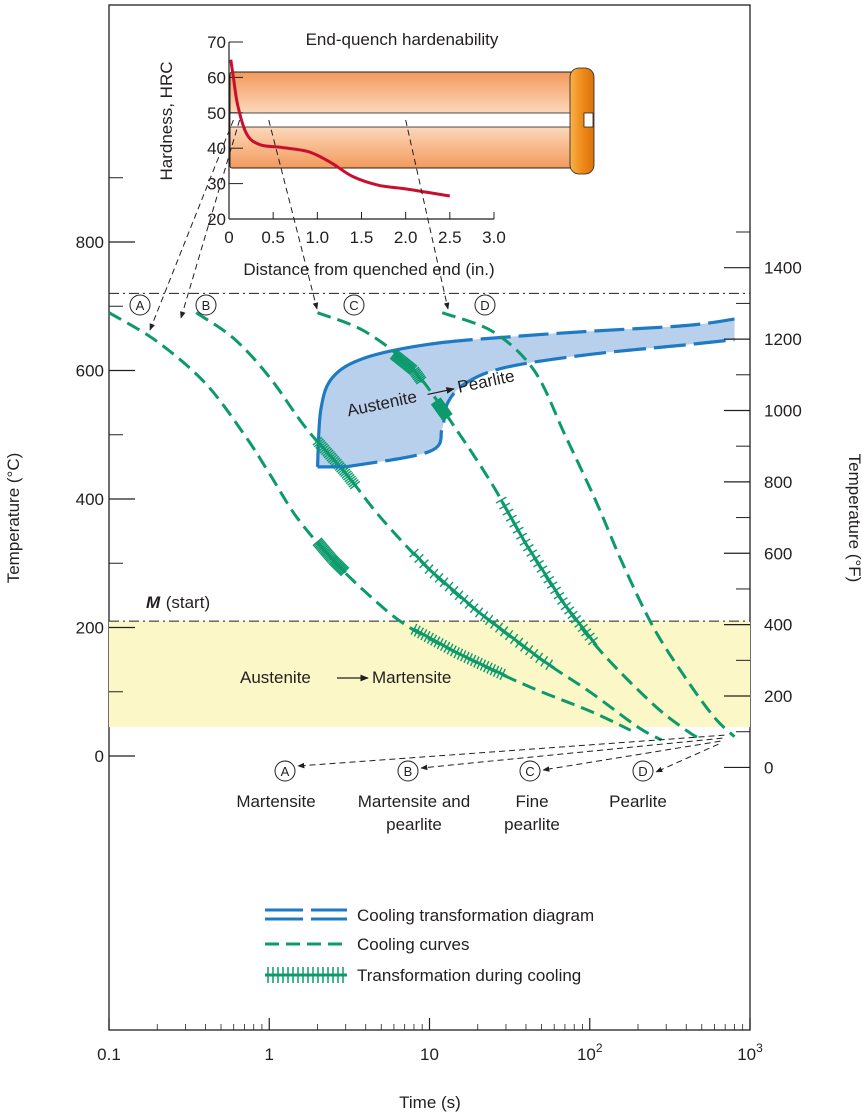  Describe the element at coordinates (853, 518) in the screenshot. I see `y-axis-title-right: Temperature (°F)` at that location.